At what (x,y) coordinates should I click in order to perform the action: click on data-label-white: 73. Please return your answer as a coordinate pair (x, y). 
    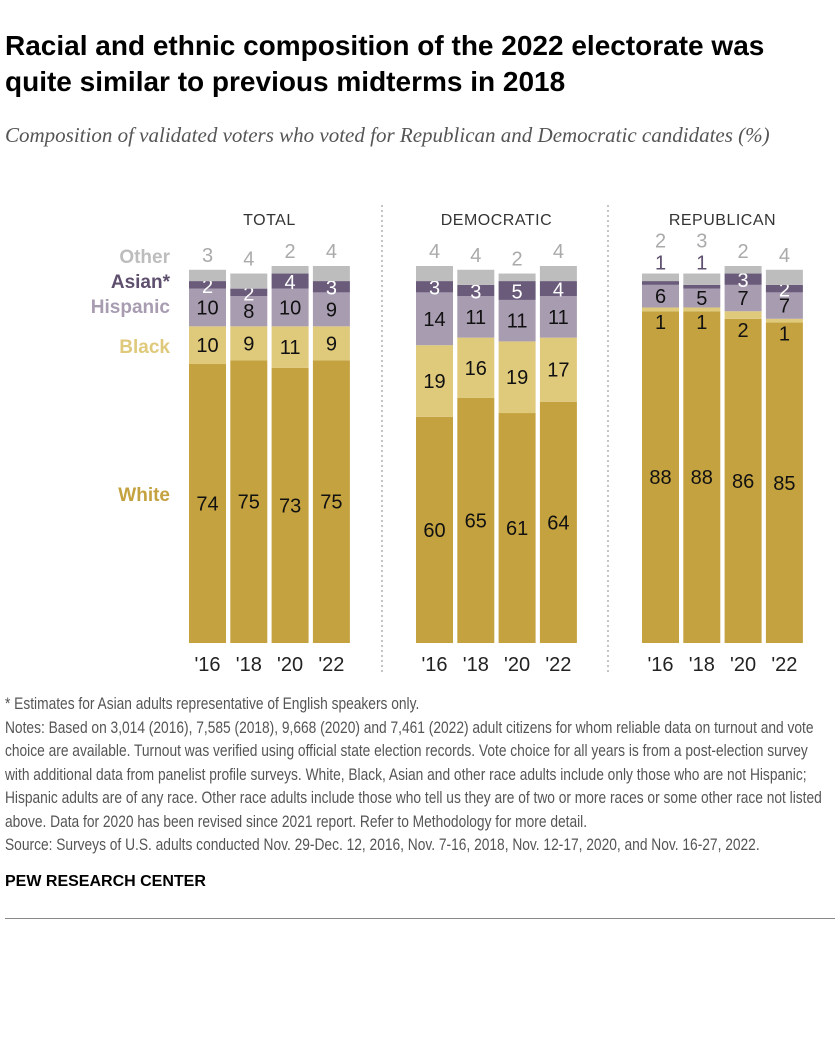
    Looking at the image, I should click on (290, 506).